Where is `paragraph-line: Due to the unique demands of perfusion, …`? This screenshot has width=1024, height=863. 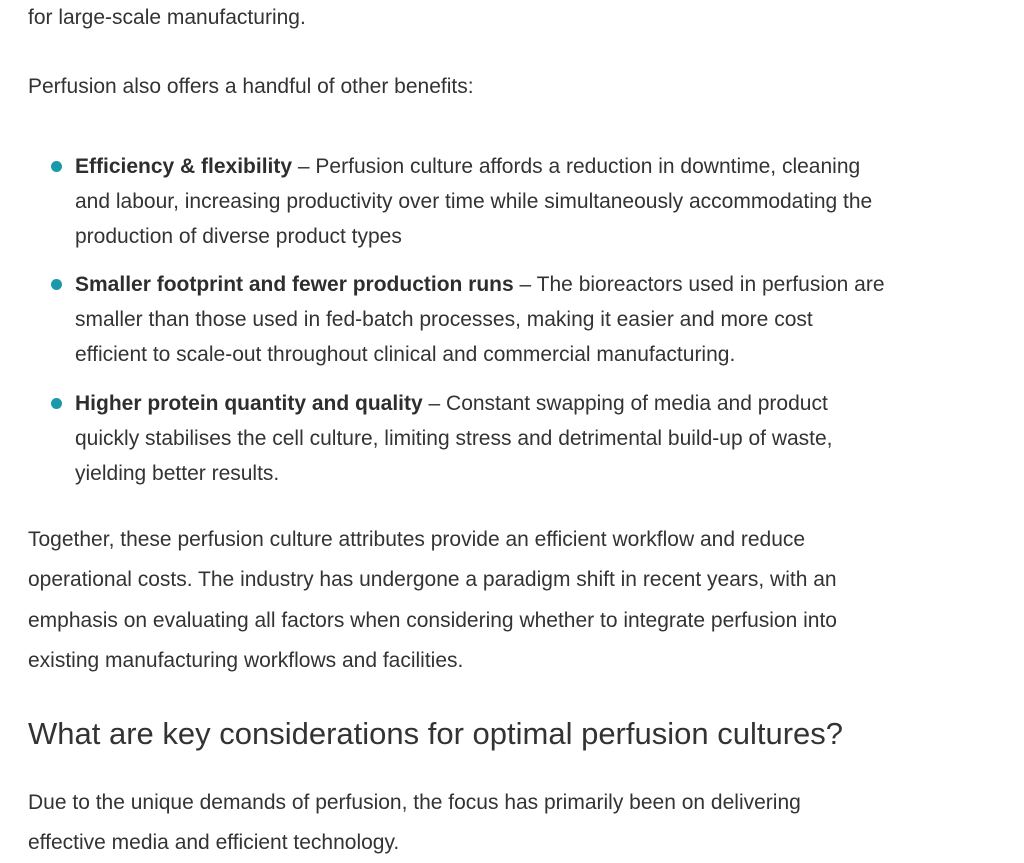
paragraph-line: Due to the unique demands of perfusion, … is located at coordinates (414, 802).